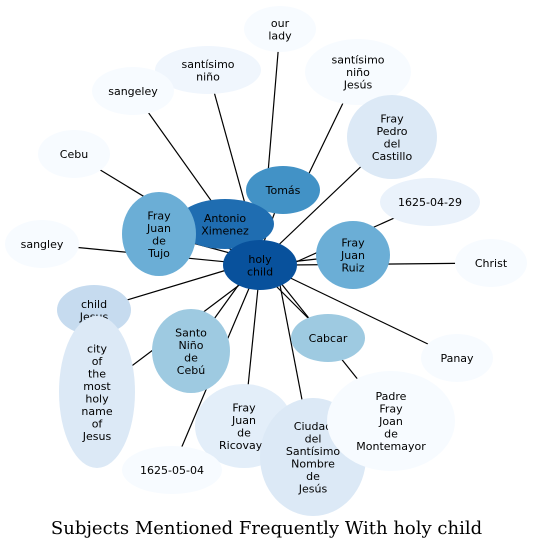  I want to click on node-santisimo-nino-label-line: santísimo, so click(207, 64).